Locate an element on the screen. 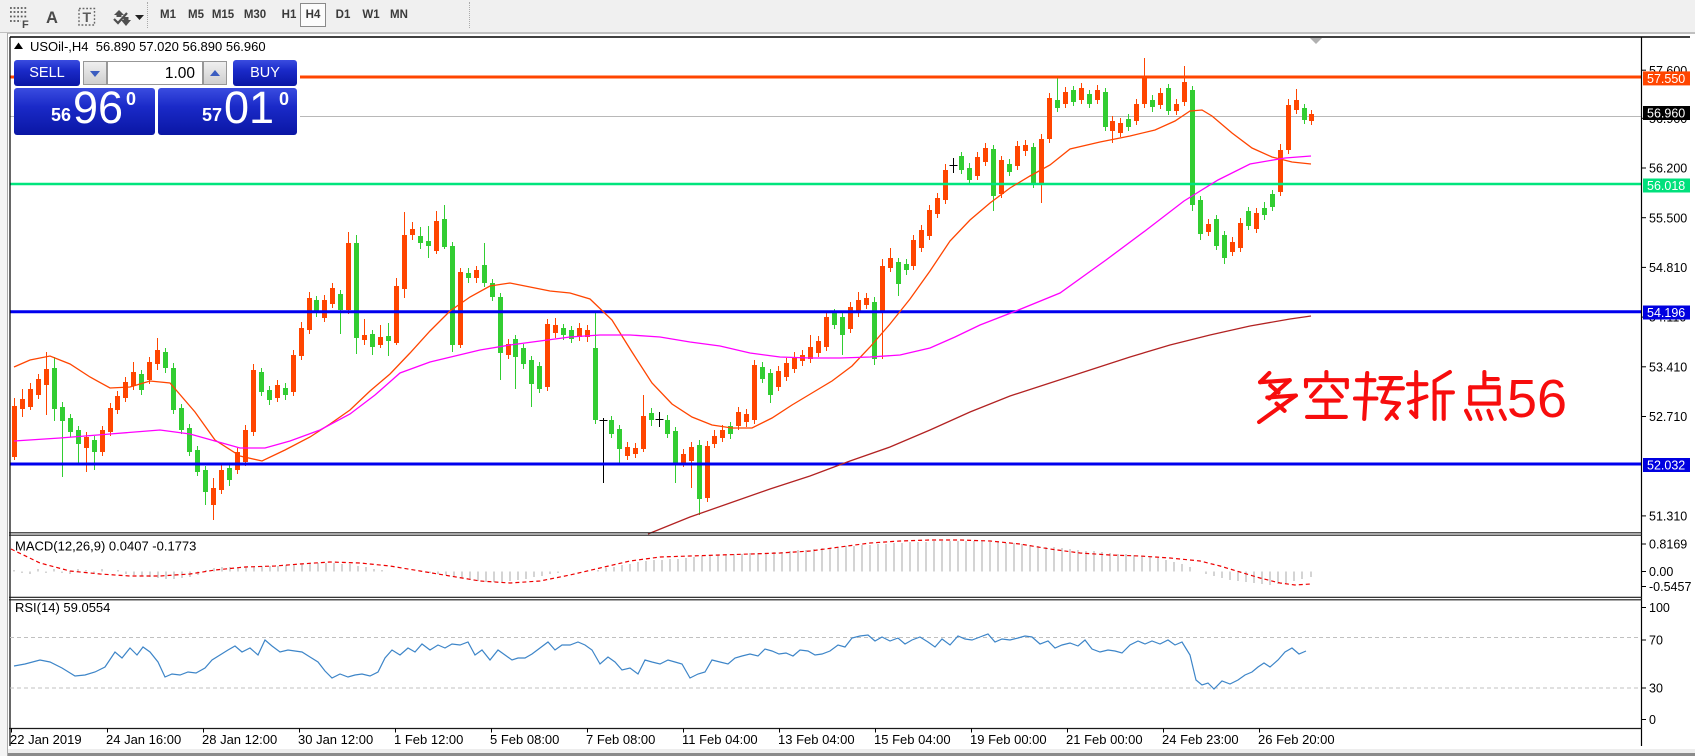  svg-text: 54.196 is located at coordinates (1666, 313).